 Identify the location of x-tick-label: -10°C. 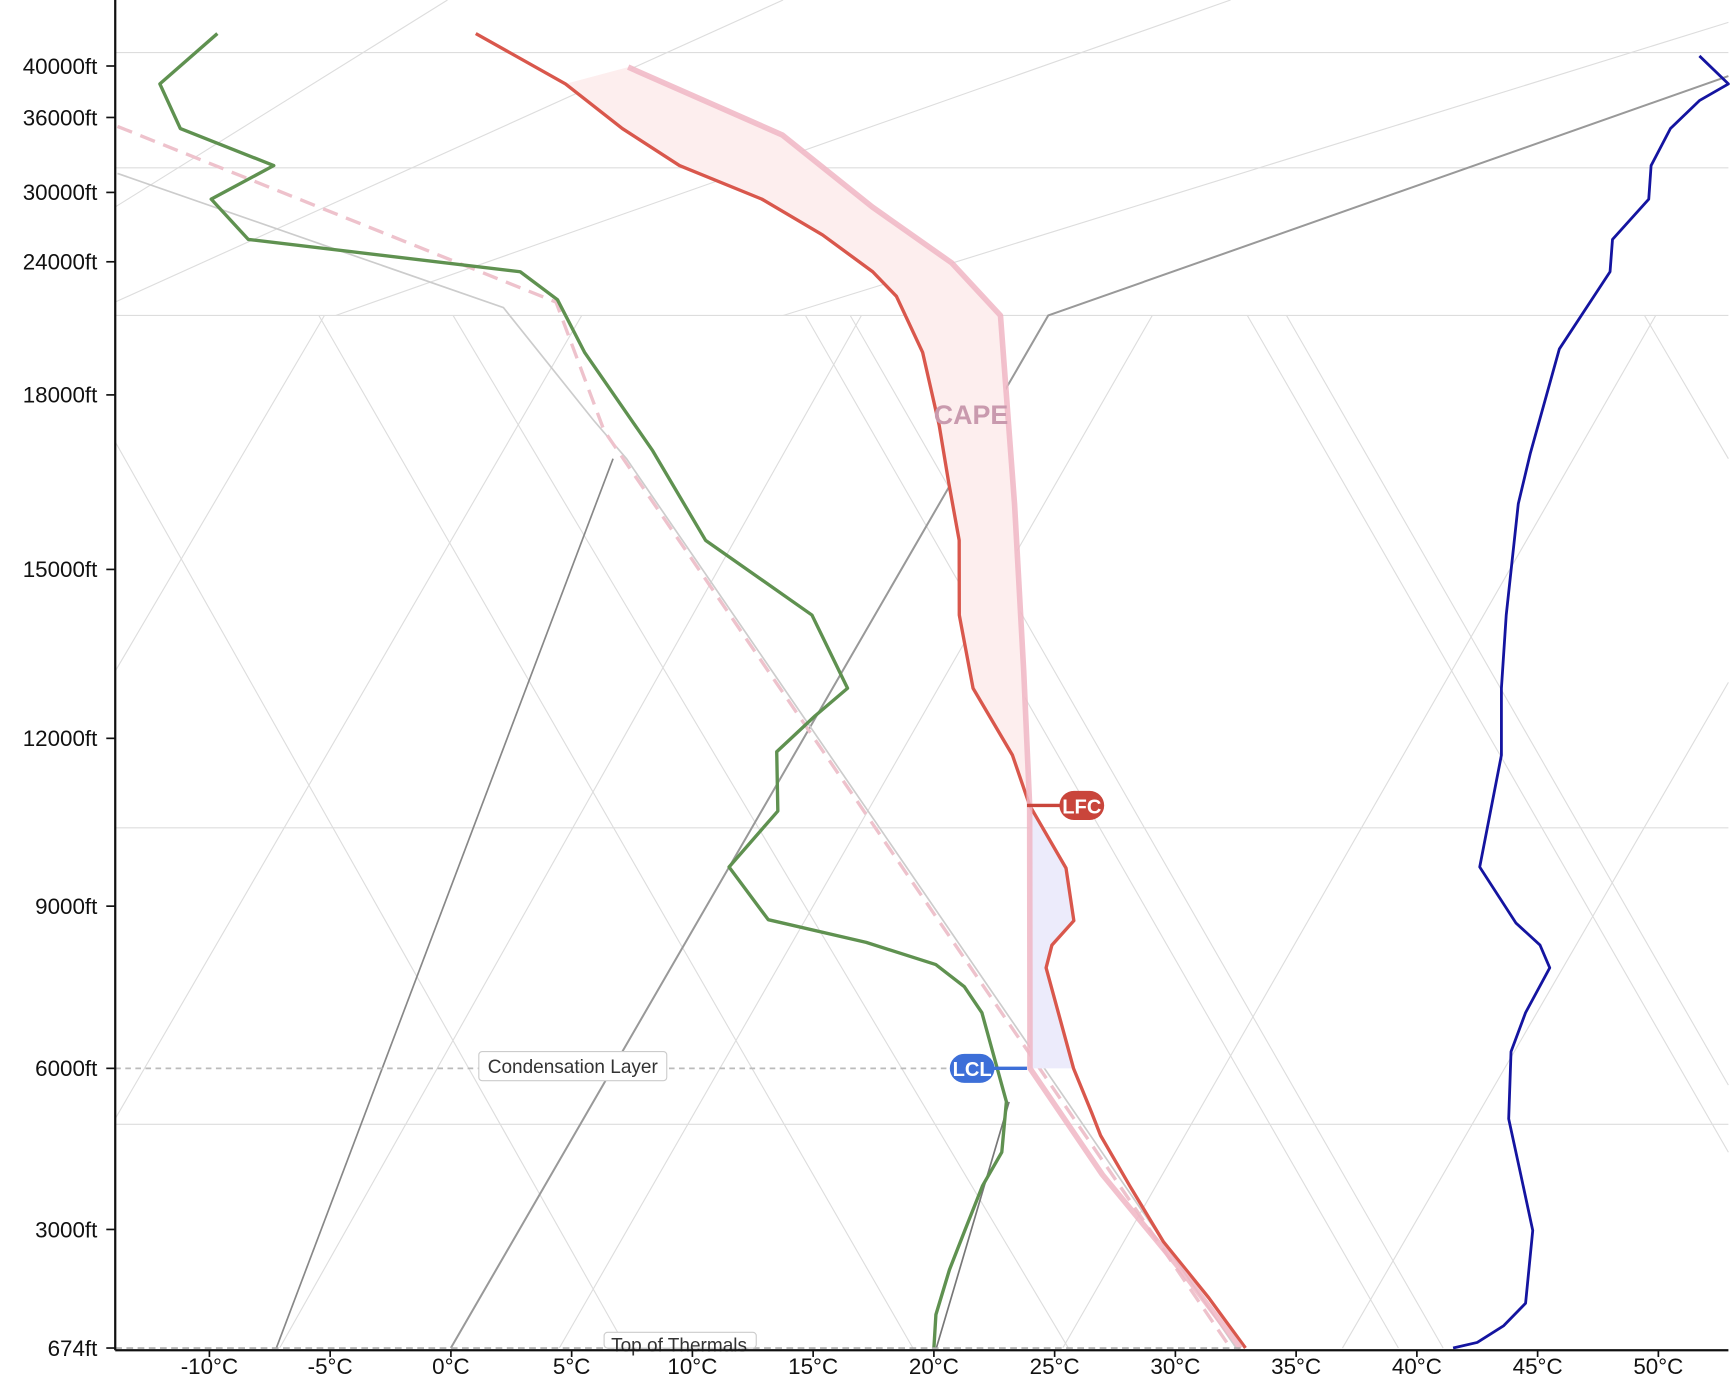
(209, 1365).